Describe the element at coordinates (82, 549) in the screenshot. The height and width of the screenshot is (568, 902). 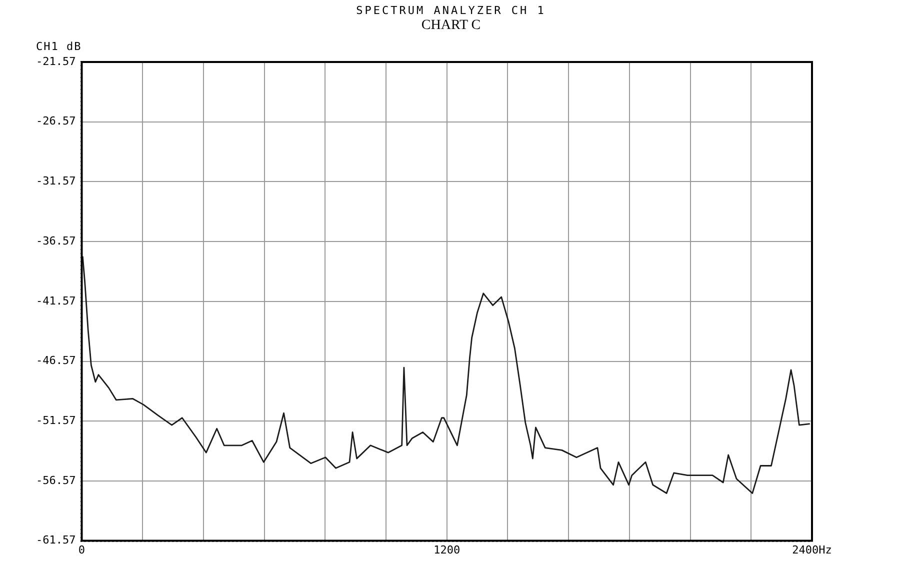
I see `x-tick-label: 0` at that location.